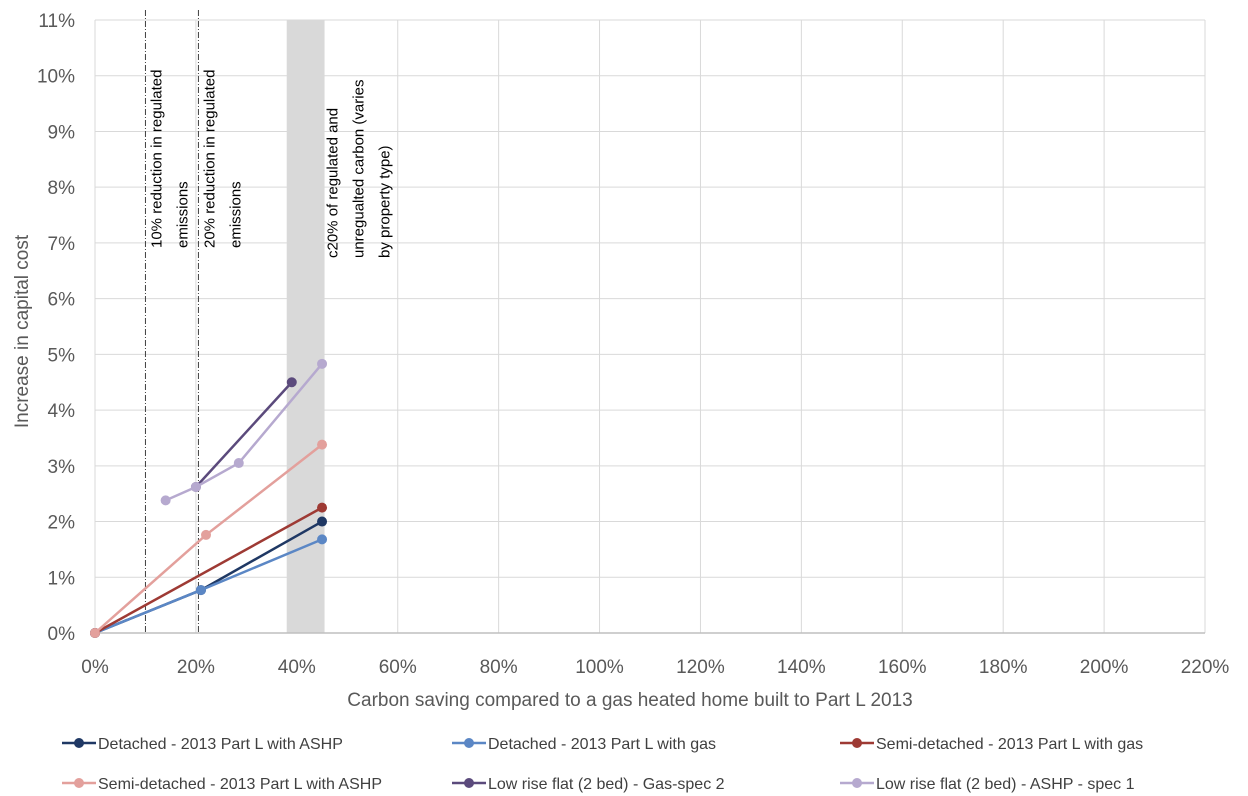  Describe the element at coordinates (196, 667) in the screenshot. I see `x-tick-label: 20%` at that location.